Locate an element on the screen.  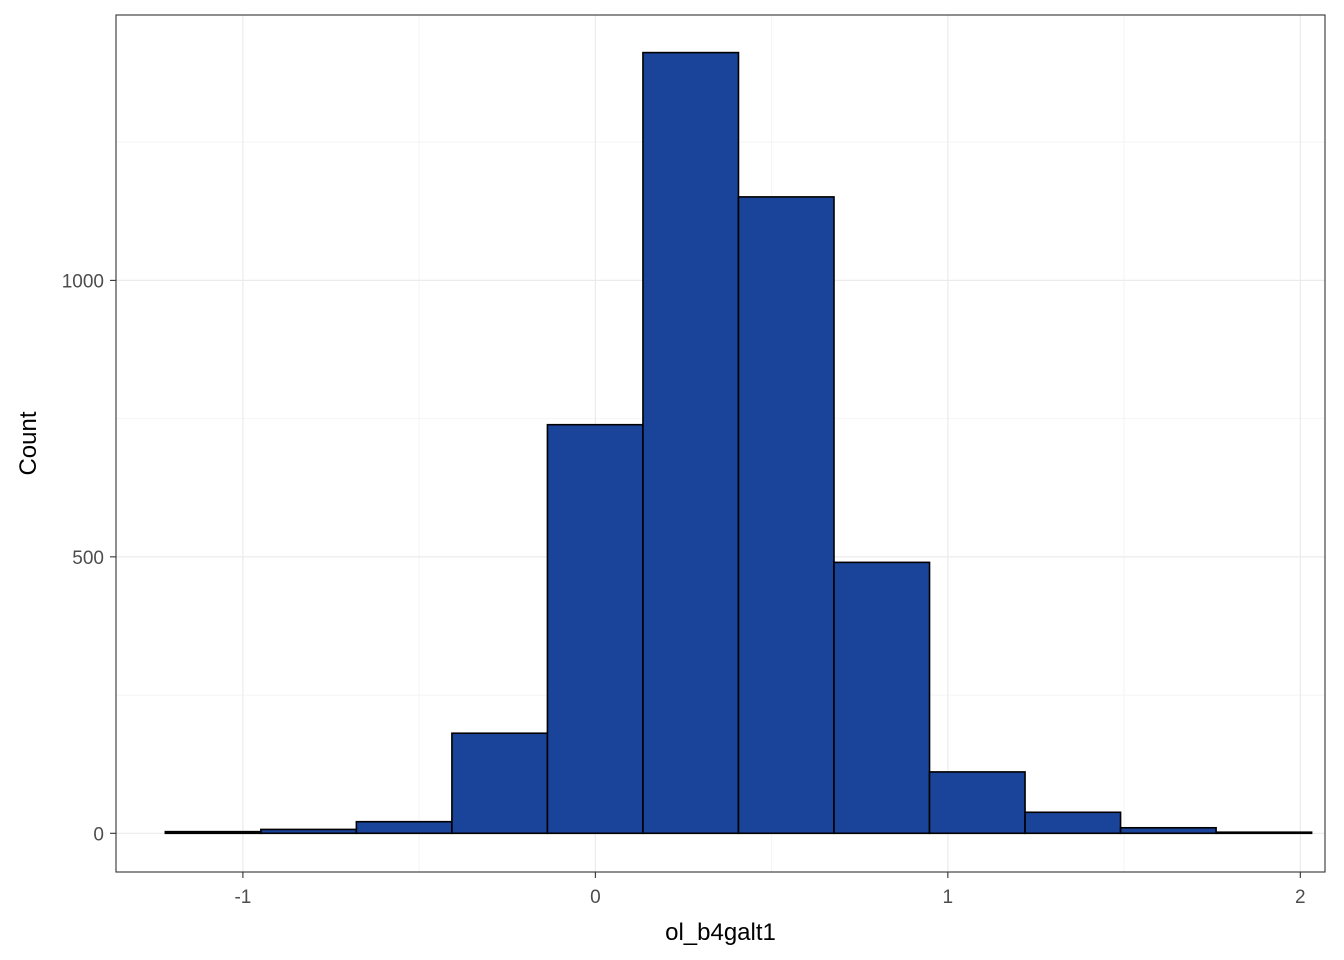
y-axis: 0 500 1000 is located at coordinates (89, 558).